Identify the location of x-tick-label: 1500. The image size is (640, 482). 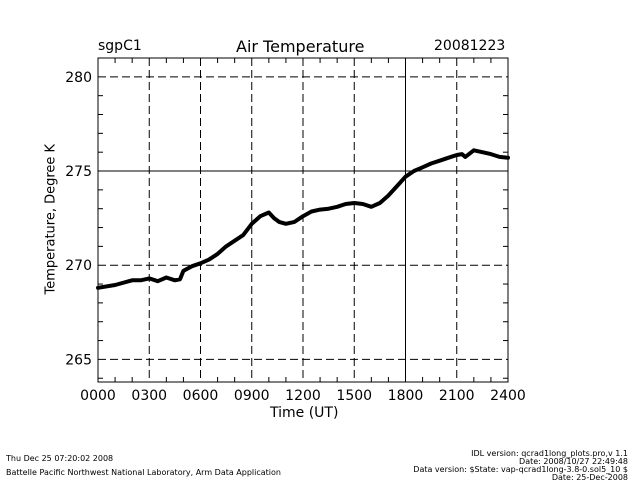
(354, 396).